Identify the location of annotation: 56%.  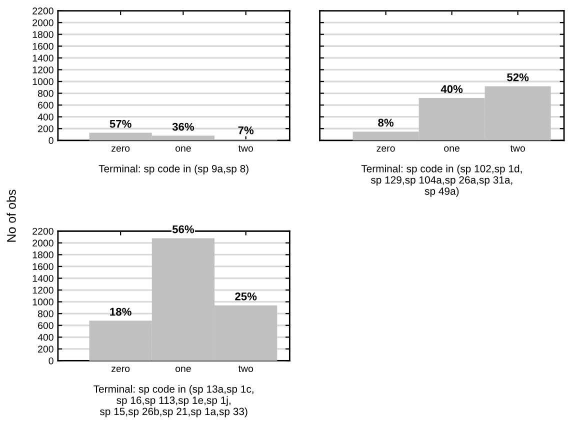
(183, 229).